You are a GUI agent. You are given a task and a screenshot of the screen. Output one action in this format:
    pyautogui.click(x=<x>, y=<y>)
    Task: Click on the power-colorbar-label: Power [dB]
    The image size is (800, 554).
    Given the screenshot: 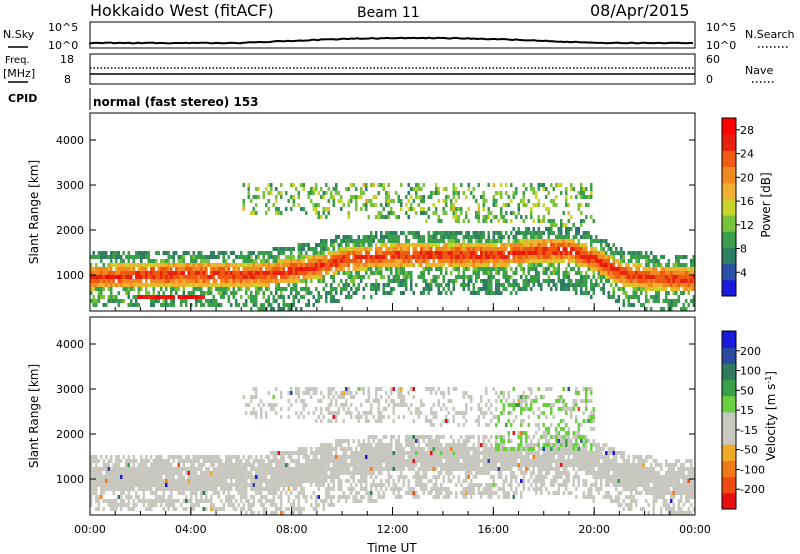 What is the action you would take?
    pyautogui.click(x=766, y=204)
    